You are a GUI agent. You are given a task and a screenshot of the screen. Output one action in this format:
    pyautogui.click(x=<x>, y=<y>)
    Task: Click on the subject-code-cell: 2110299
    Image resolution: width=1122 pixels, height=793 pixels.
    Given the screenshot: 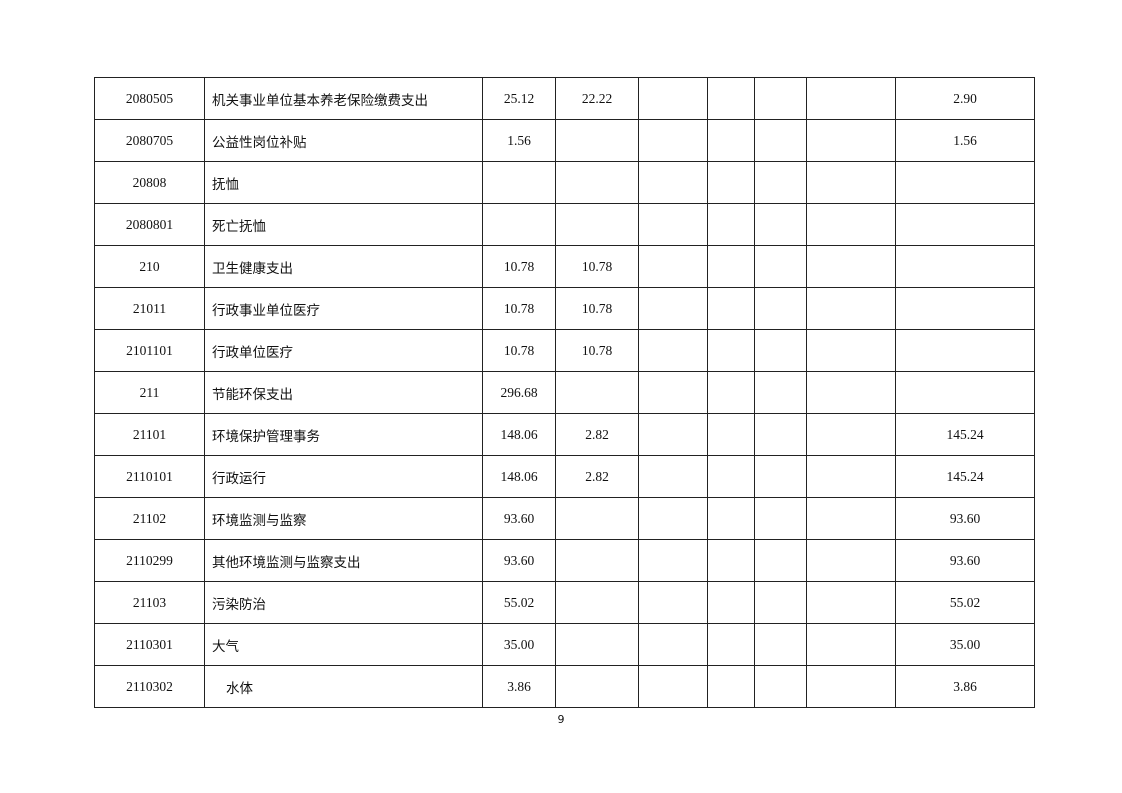 What is the action you would take?
    pyautogui.click(x=149, y=560)
    